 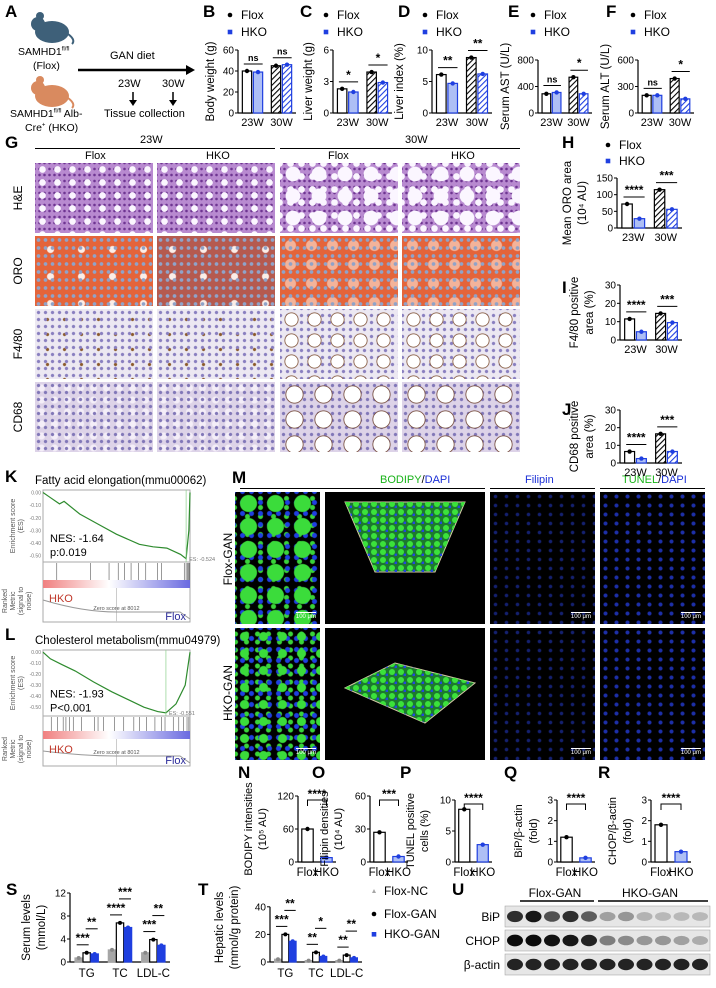 I want to click on p-value-label: p:0.019, so click(x=68, y=553).